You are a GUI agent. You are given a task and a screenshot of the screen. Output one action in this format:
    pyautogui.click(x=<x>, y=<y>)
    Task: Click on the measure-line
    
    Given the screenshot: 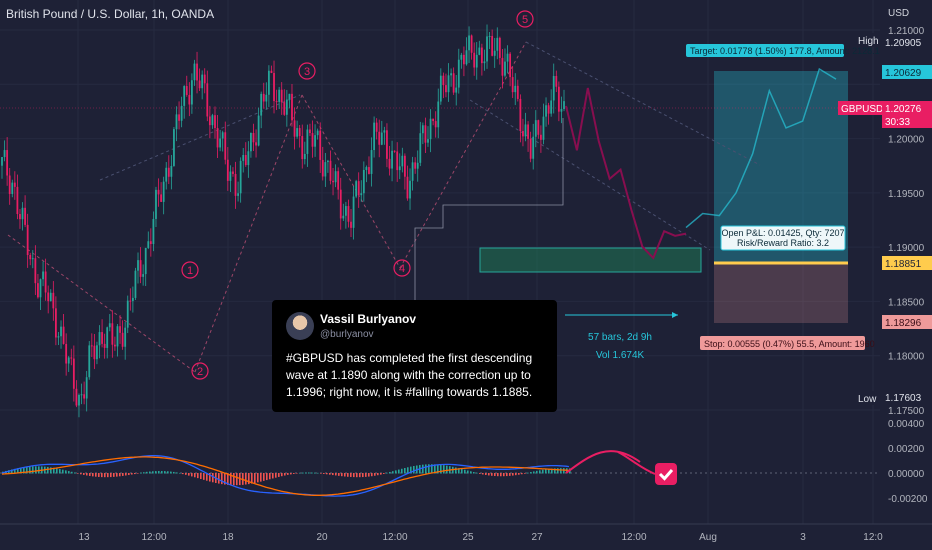 What is the action you would take?
    pyautogui.click(x=489, y=209)
    